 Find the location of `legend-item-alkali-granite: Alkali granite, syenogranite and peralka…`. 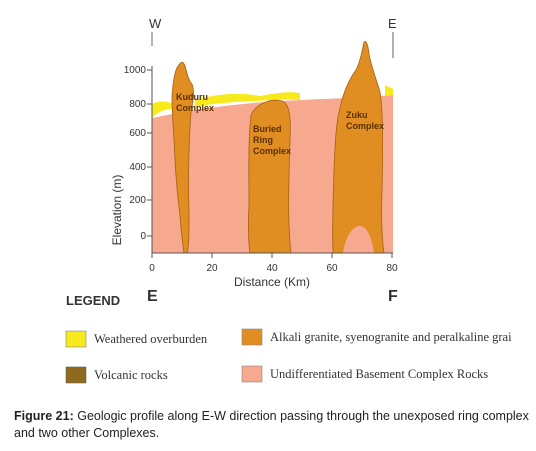

legend-item-alkali-granite: Alkali granite, syenogranite and peralka… is located at coordinates (376, 337).